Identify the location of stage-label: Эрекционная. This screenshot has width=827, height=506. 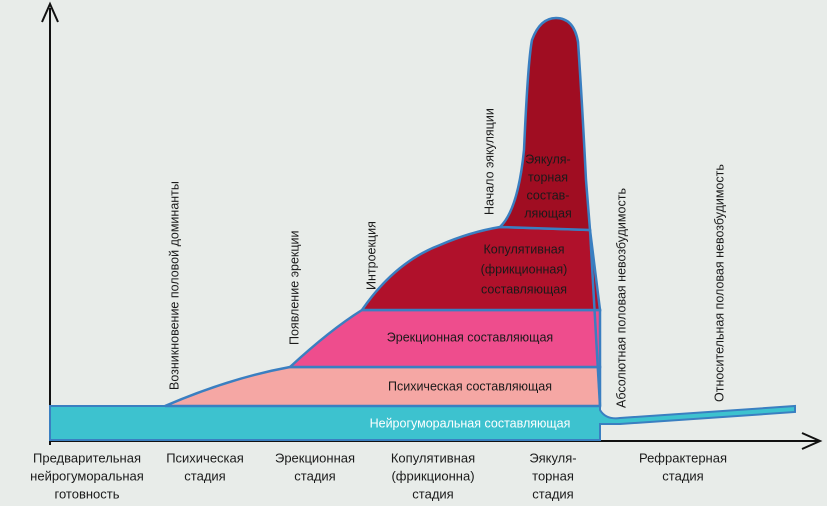
(315, 457).